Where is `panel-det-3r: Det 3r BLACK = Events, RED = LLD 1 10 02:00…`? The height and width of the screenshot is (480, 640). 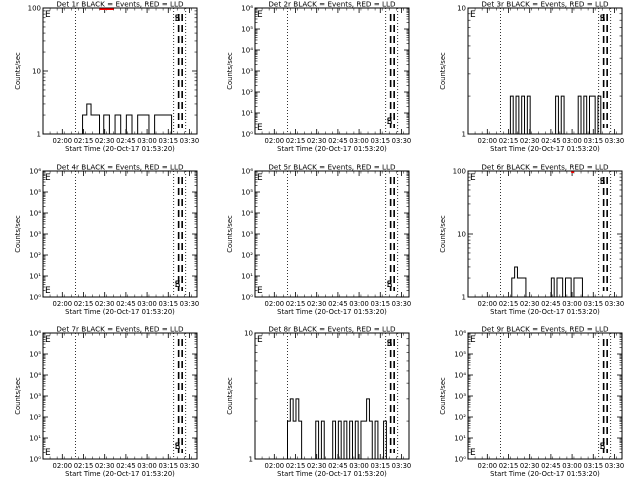
panel-det-3r: Det 3r BLACK = Events, RED = LLD 1 10 02:00… is located at coordinates (531, 76).